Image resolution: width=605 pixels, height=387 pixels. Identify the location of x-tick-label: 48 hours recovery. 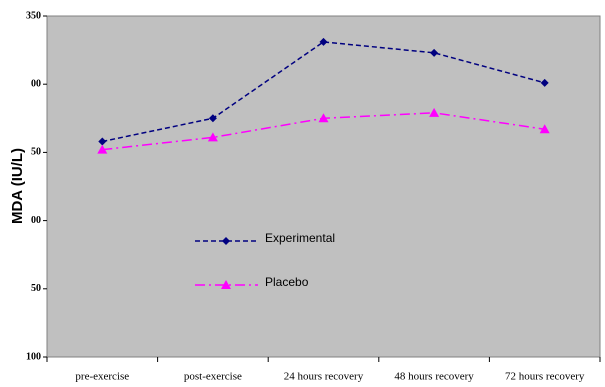
(434, 377).